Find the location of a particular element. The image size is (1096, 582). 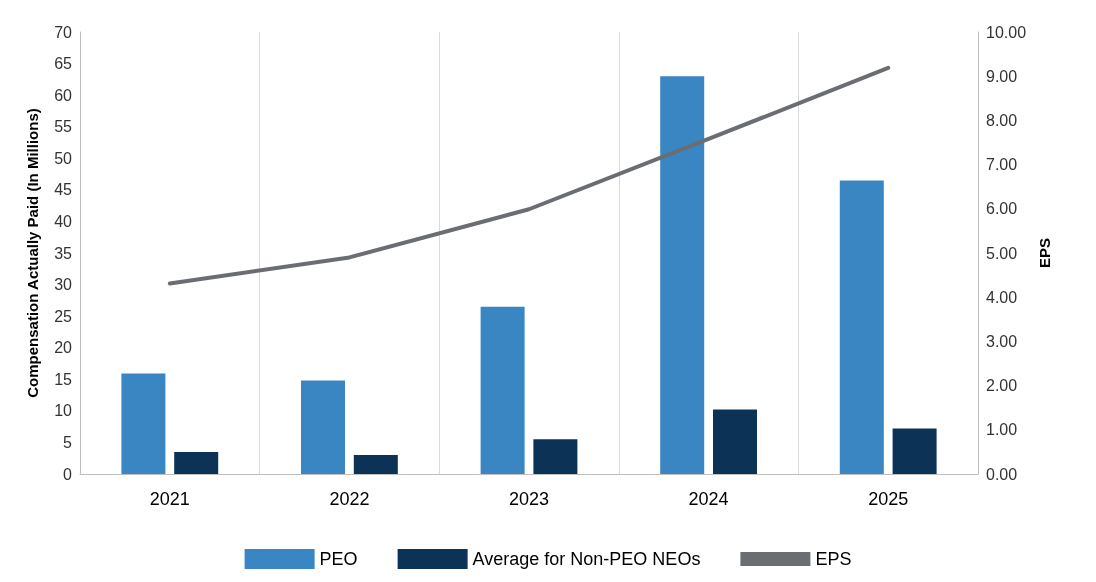

y2-tick-label: 0.00 is located at coordinates (1002, 474).